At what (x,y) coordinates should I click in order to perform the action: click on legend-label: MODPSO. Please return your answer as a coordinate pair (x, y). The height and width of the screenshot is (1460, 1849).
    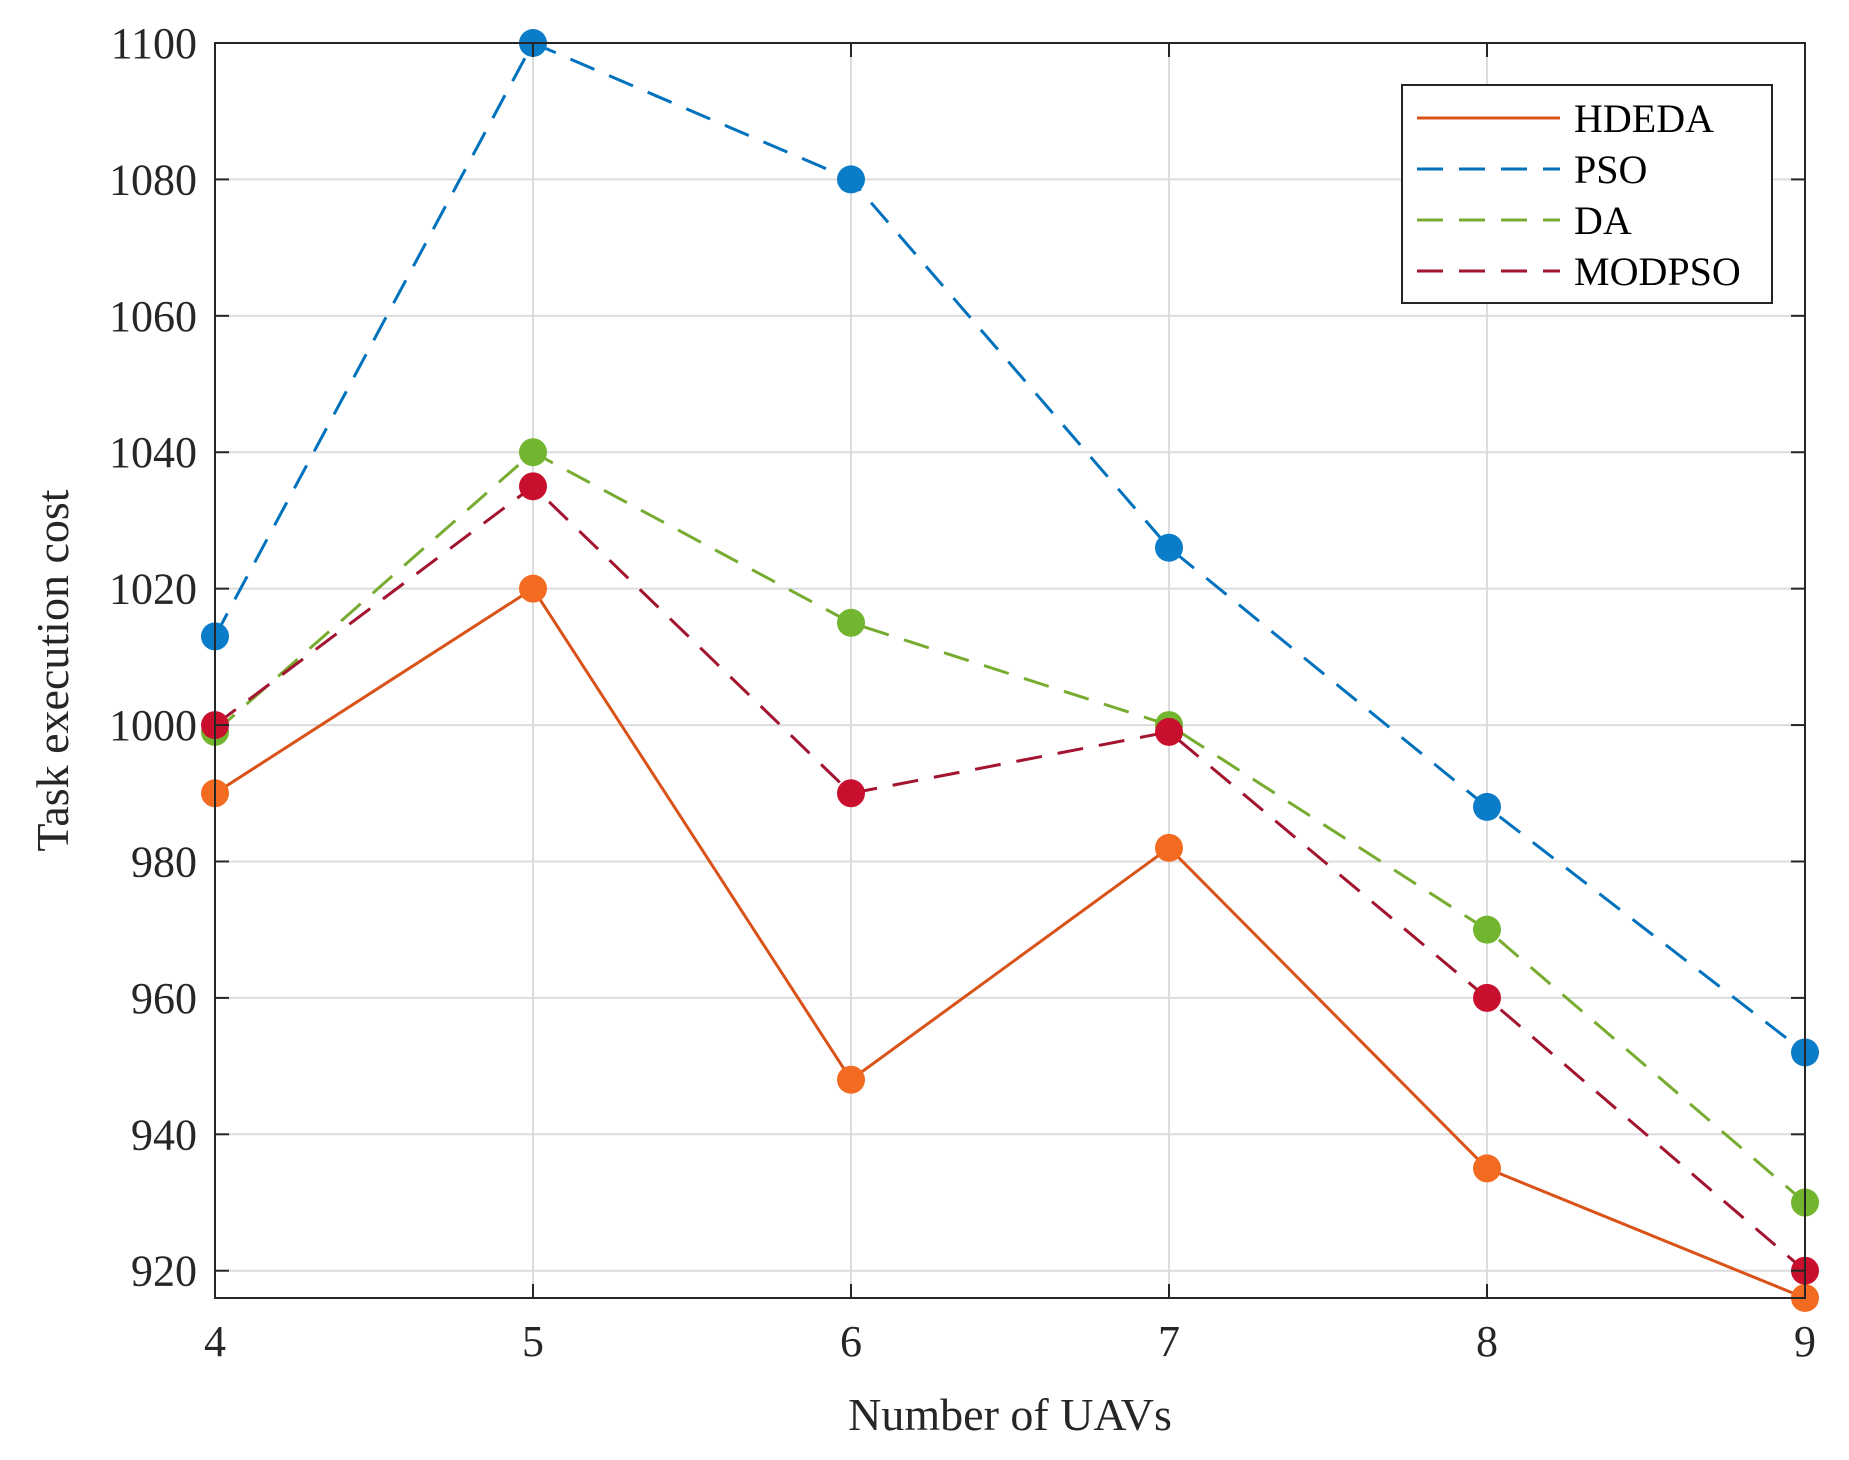
    Looking at the image, I should click on (1657, 271).